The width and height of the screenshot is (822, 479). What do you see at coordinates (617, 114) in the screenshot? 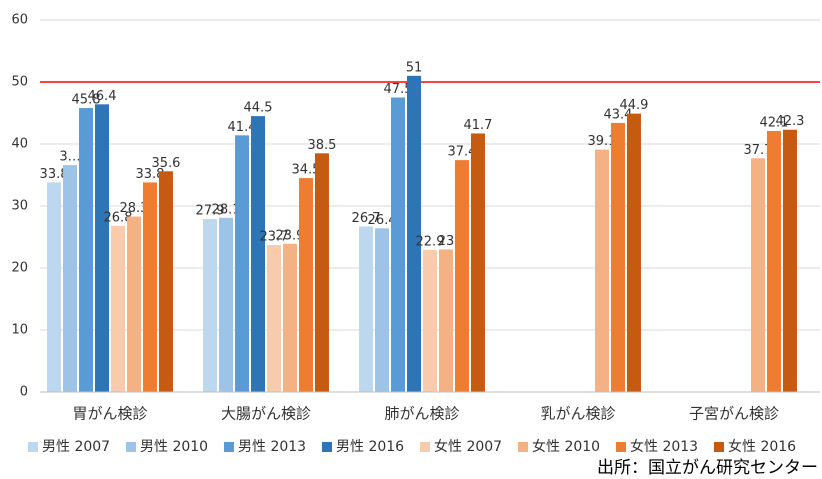
I see `data-label: 43.4` at bounding box center [617, 114].